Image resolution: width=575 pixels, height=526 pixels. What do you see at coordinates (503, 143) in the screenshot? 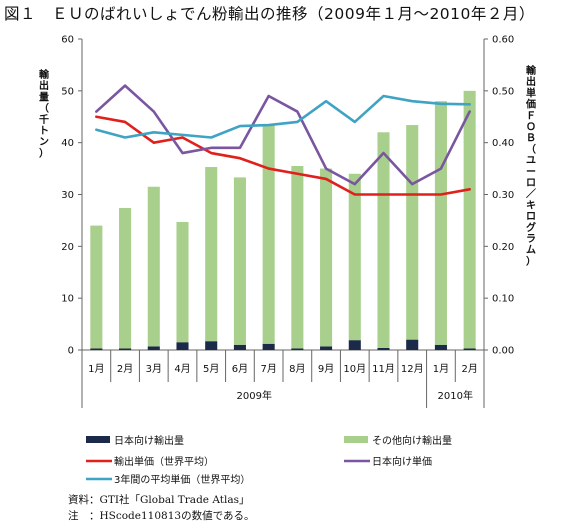
I see `y-right-tick-label: 0.40` at bounding box center [503, 143].